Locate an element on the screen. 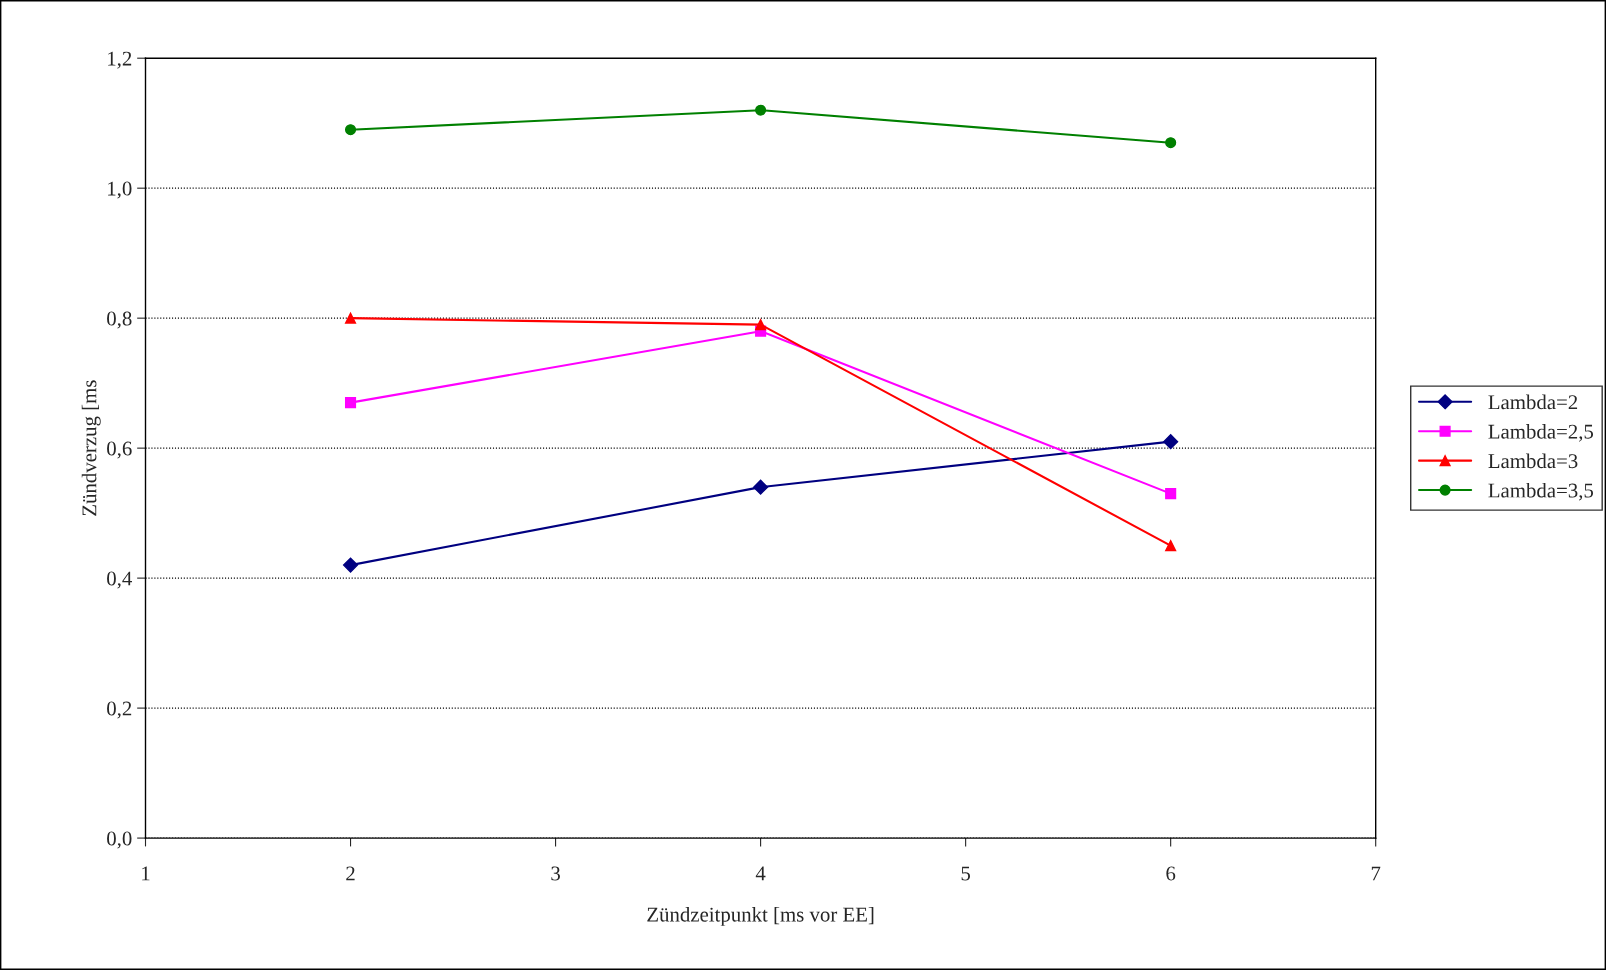  legend-label: Lambda=3 is located at coordinates (1533, 461).